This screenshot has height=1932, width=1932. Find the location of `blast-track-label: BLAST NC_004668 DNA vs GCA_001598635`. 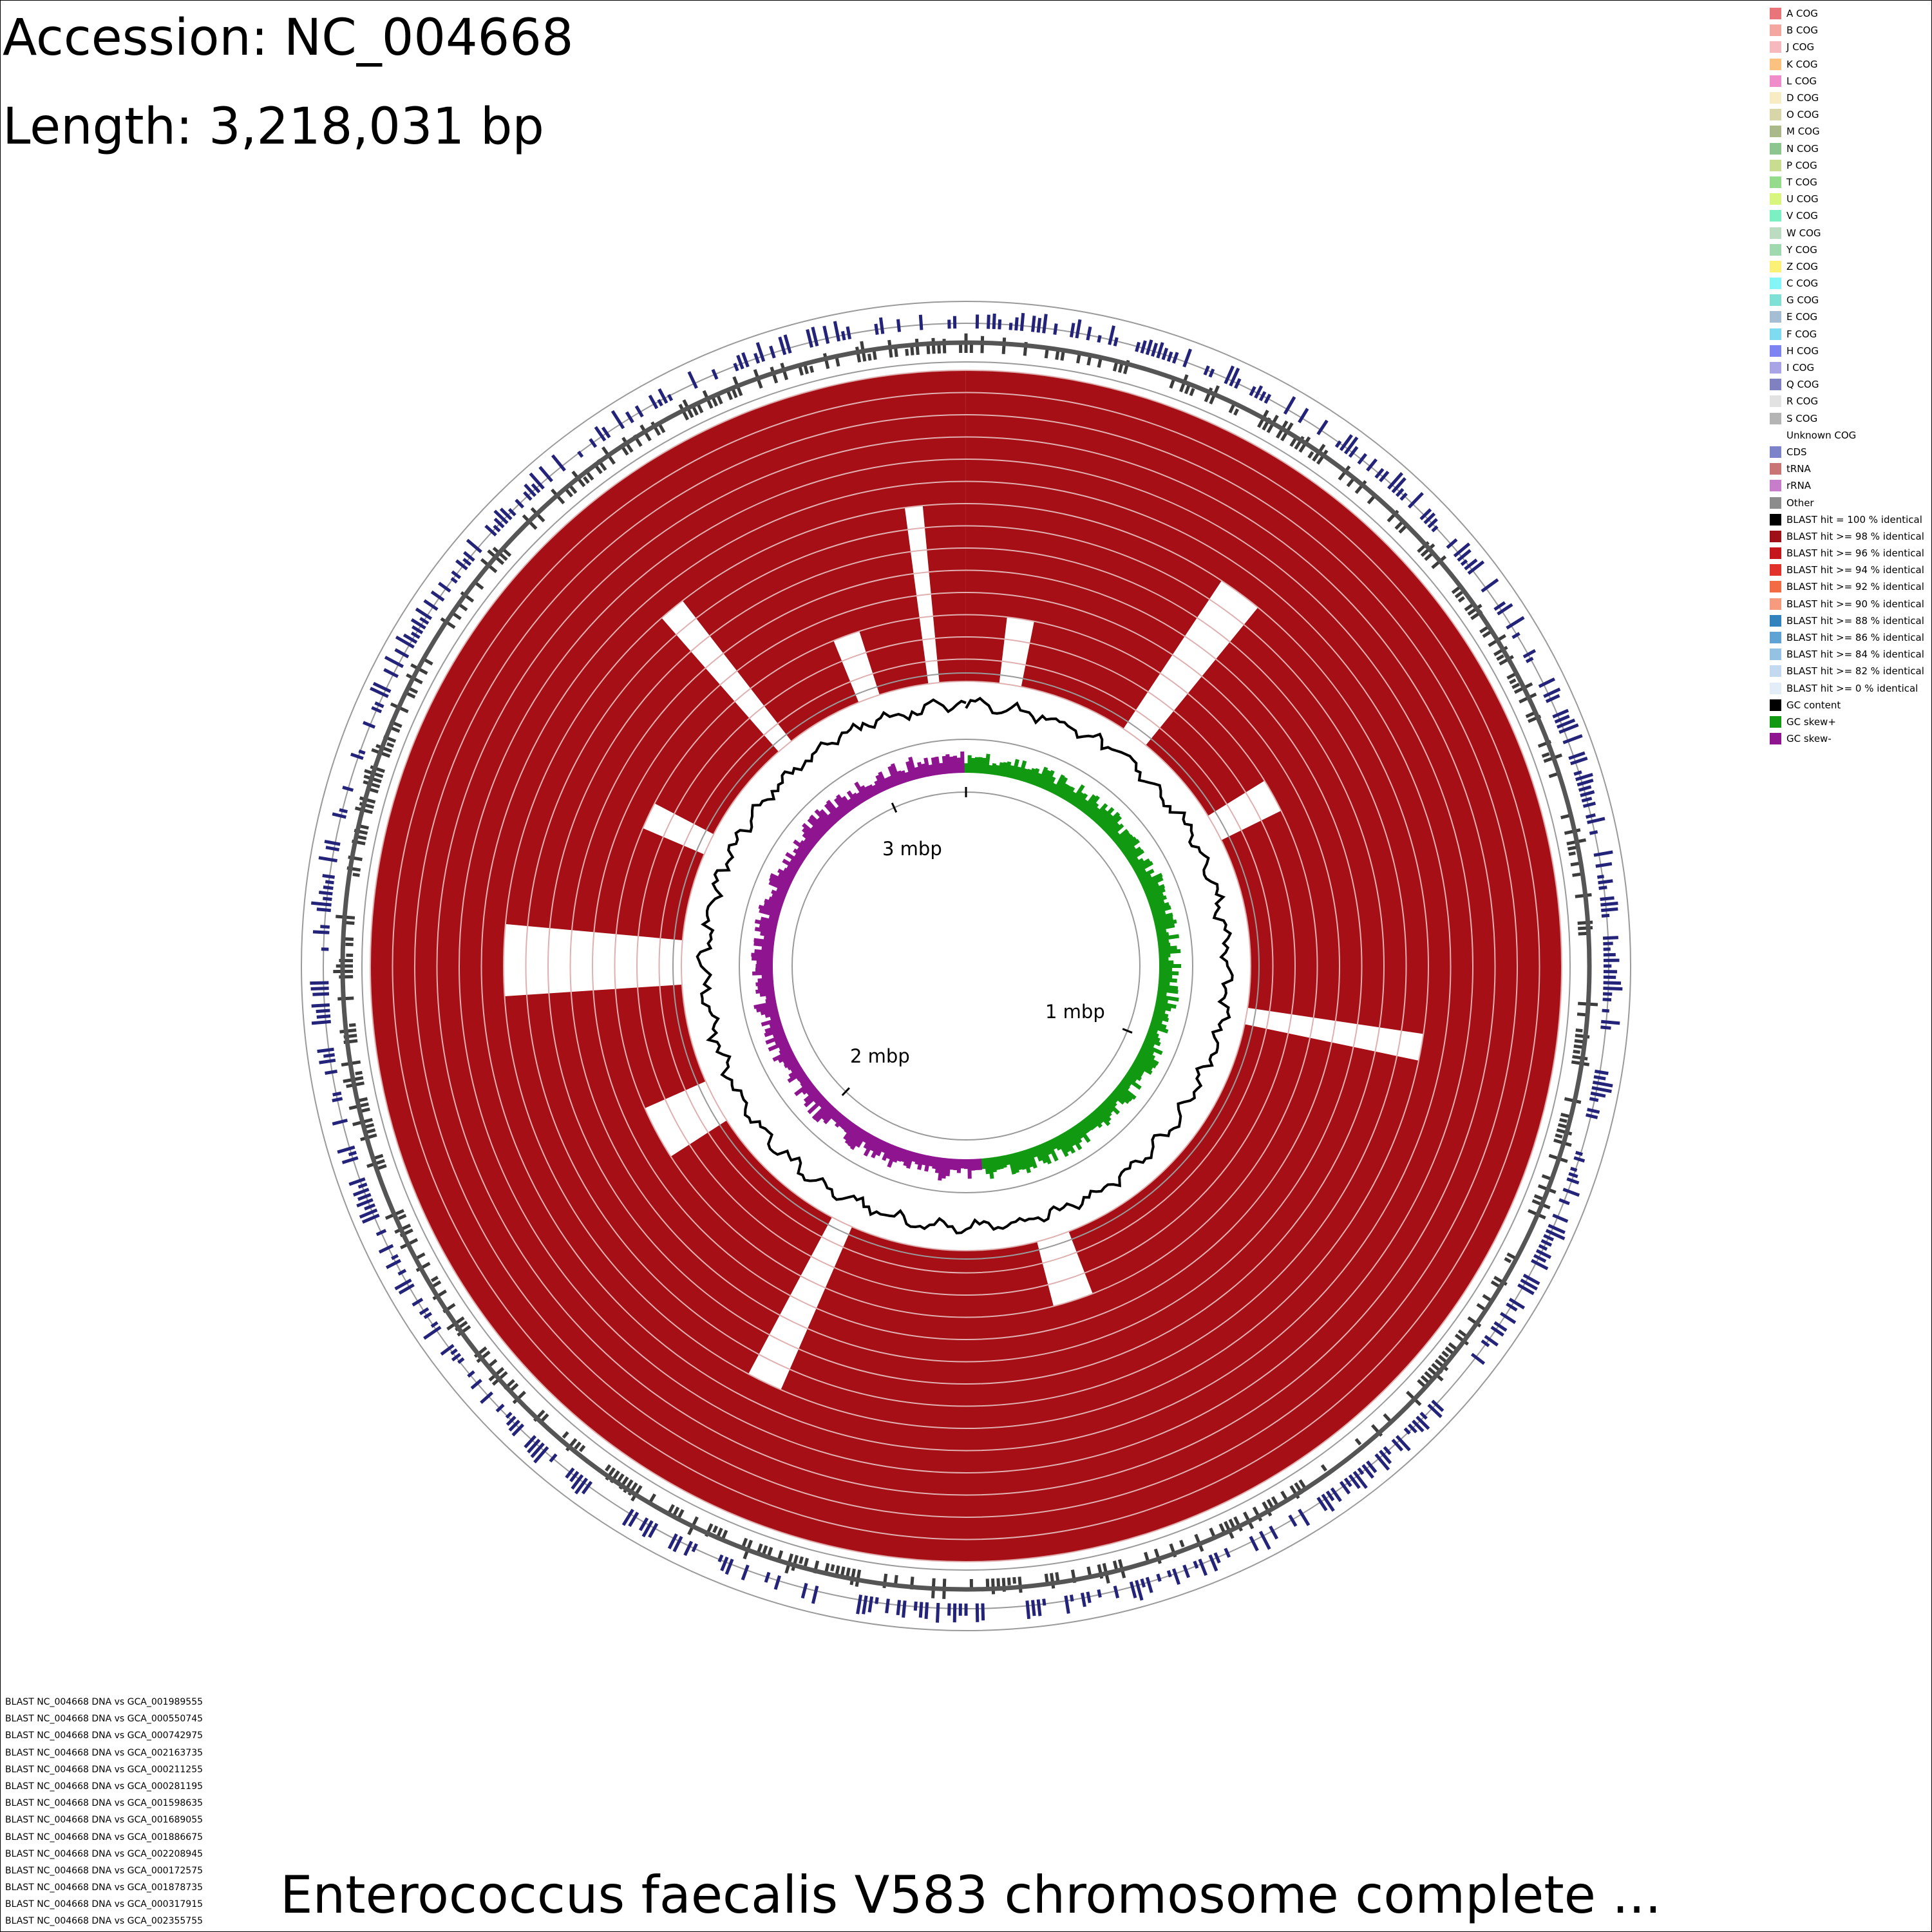

blast-track-label: BLAST NC_004668 DNA vs GCA_001598635 is located at coordinates (104, 1803).